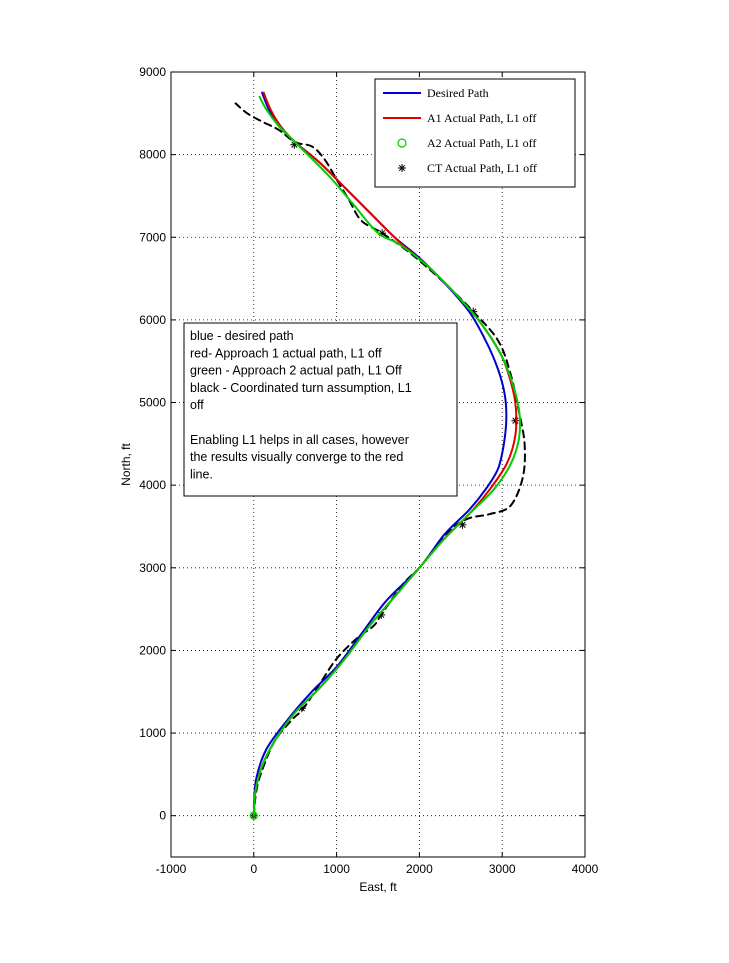 The width and height of the screenshot is (729, 963). What do you see at coordinates (377, 869) in the screenshot?
I see `x-tick-labels: -1000 0 1000 2000 3000 4000` at bounding box center [377, 869].